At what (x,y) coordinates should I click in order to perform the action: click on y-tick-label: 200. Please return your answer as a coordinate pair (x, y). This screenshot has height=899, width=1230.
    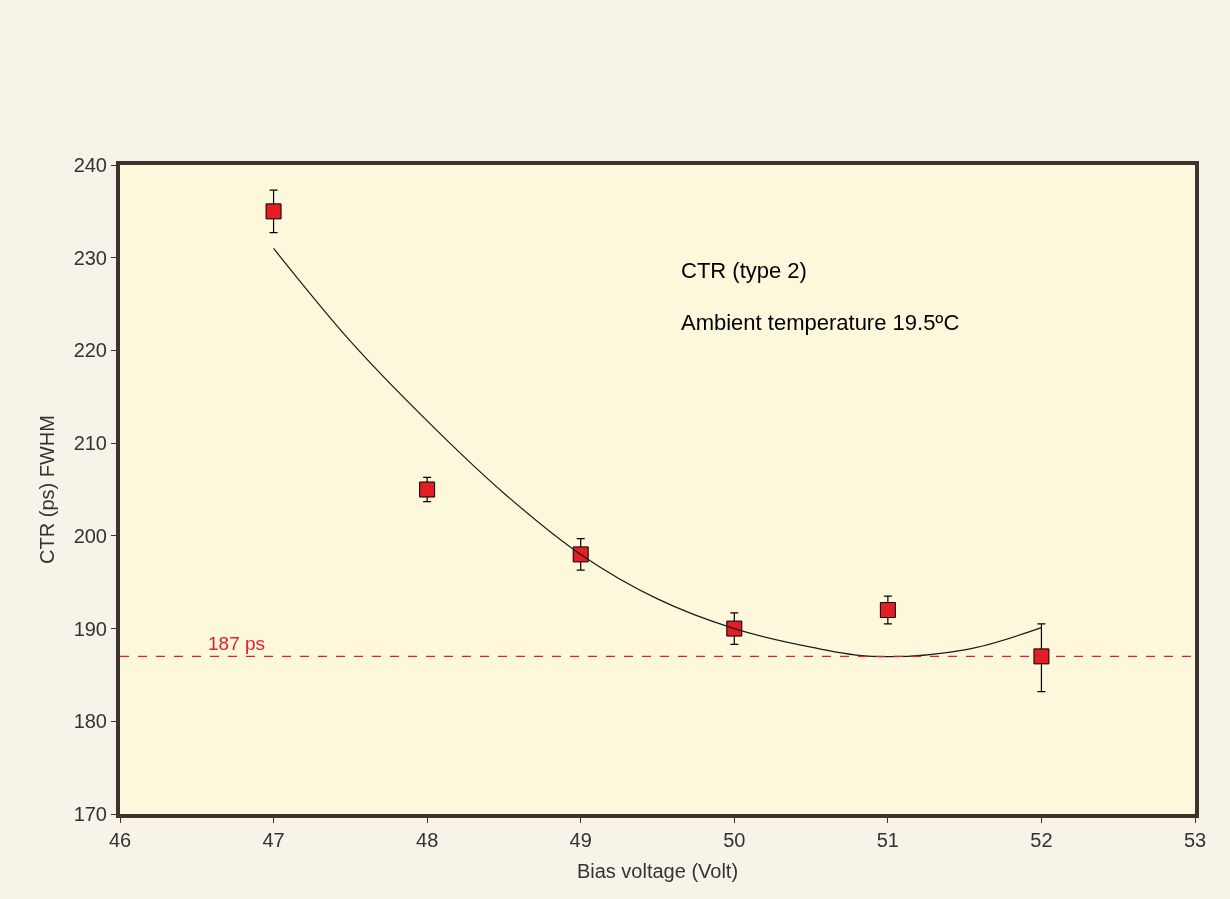
    Looking at the image, I should click on (90, 535).